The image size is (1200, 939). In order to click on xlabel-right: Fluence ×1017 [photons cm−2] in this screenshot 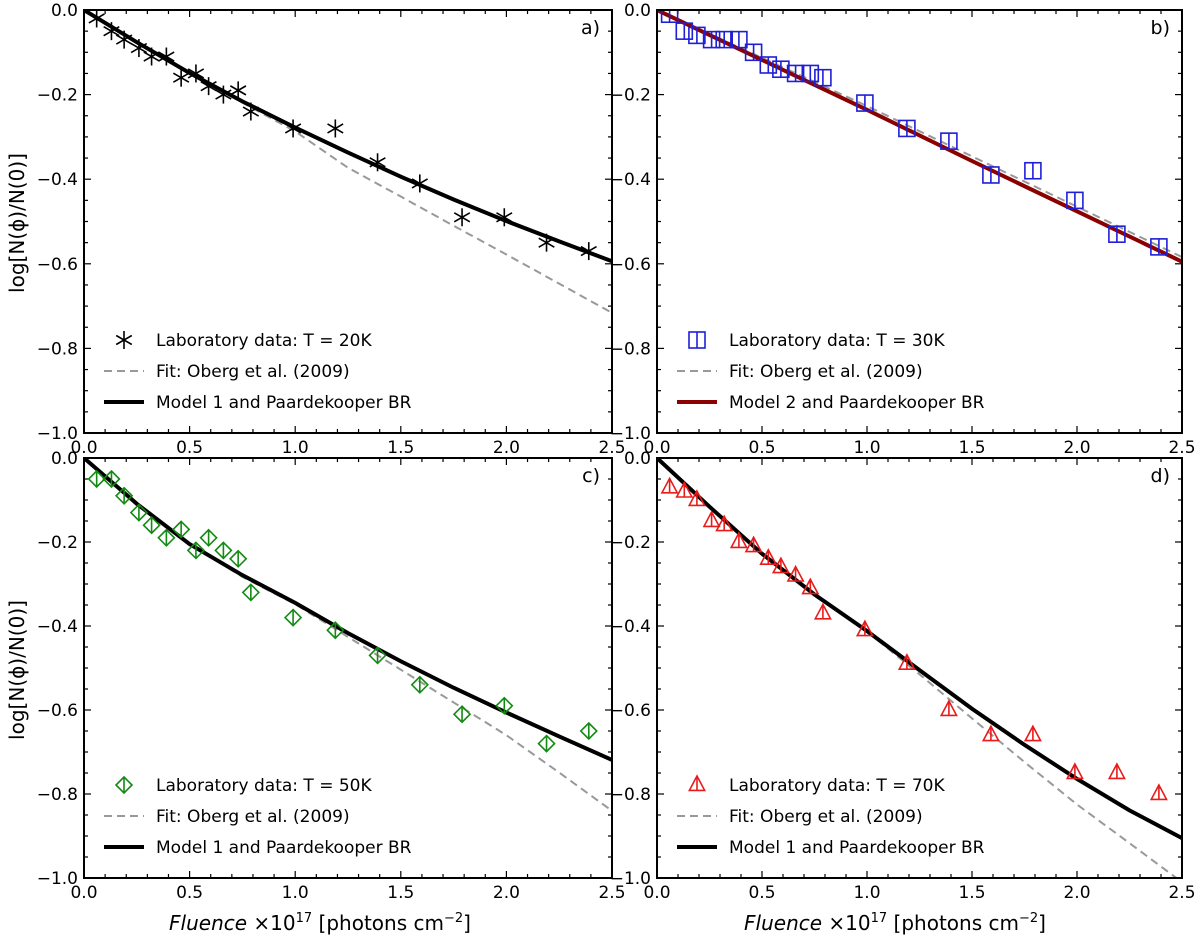, I will do `click(895, 923)`.